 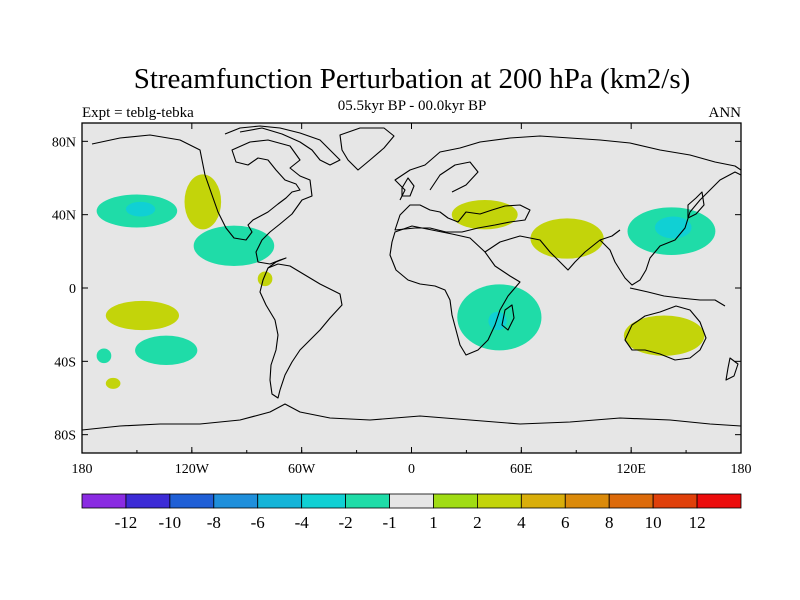 What do you see at coordinates (367, 149) in the screenshot?
I see `coast-greenland` at bounding box center [367, 149].